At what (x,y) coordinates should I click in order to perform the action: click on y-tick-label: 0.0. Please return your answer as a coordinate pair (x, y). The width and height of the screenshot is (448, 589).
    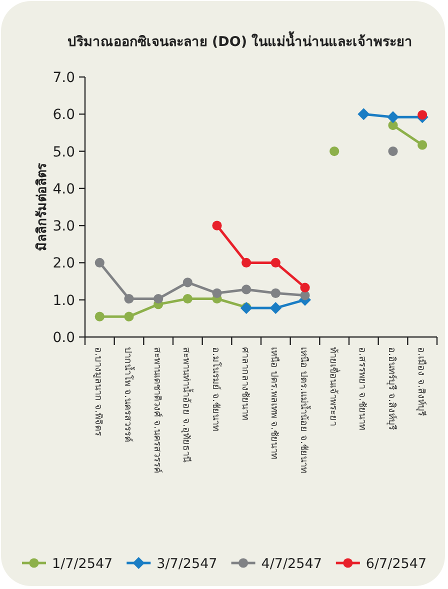
    Looking at the image, I should click on (63, 338).